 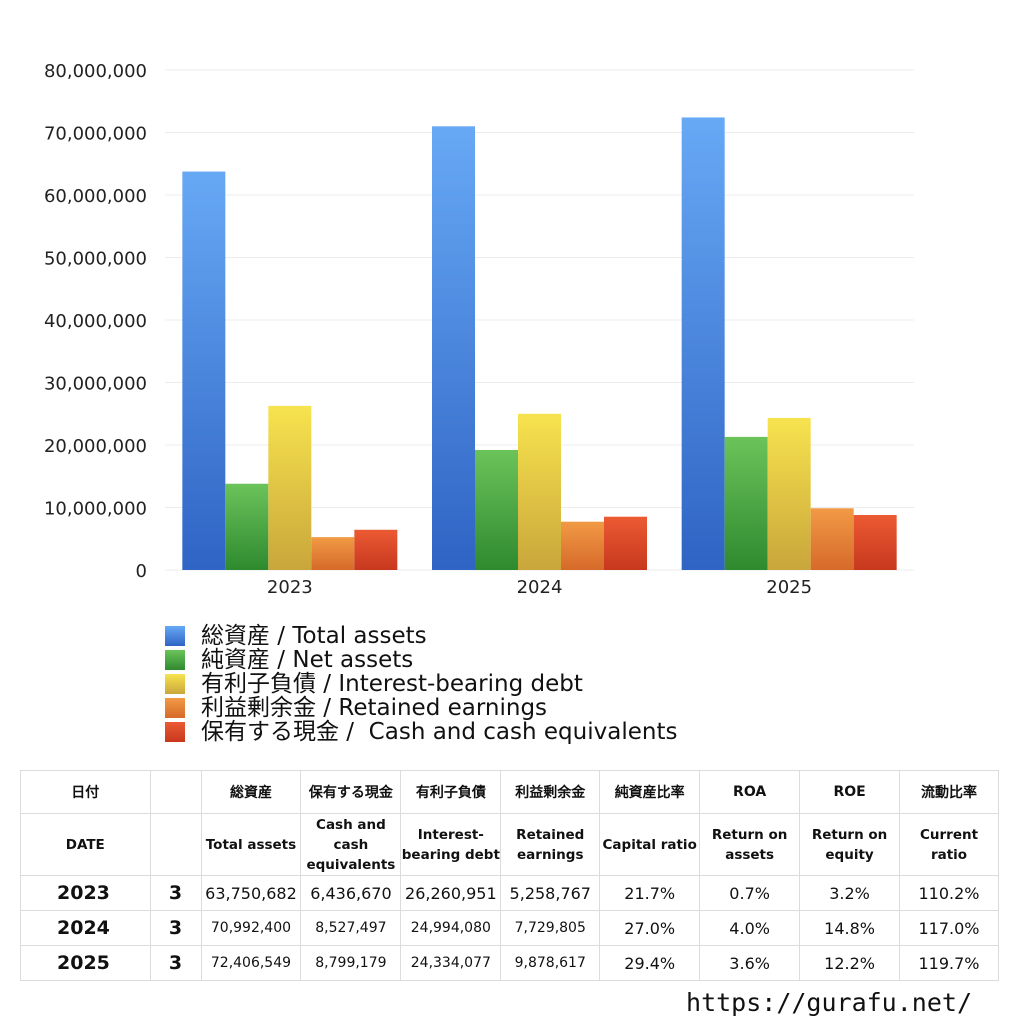 What do you see at coordinates (949, 963) in the screenshot?
I see `cell-current-ratio: 119.7%` at bounding box center [949, 963].